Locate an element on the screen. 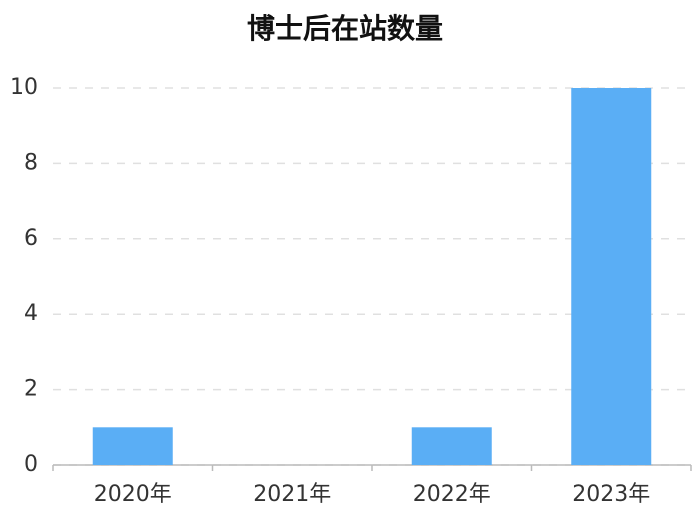  chart-title: 博士后在站数量 is located at coordinates (345, 28).